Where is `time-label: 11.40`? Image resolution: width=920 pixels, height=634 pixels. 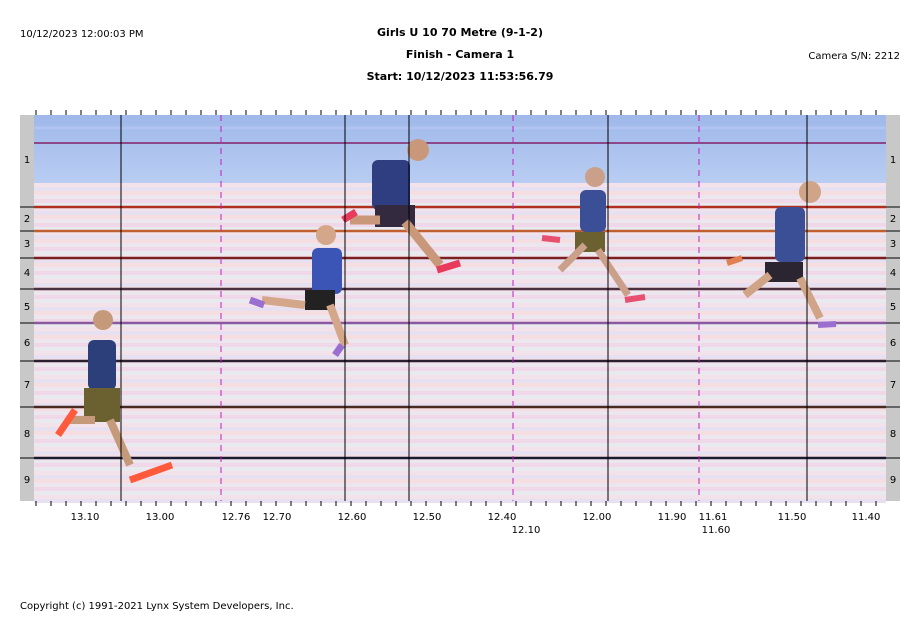 time-label: 11.40 is located at coordinates (866, 517).